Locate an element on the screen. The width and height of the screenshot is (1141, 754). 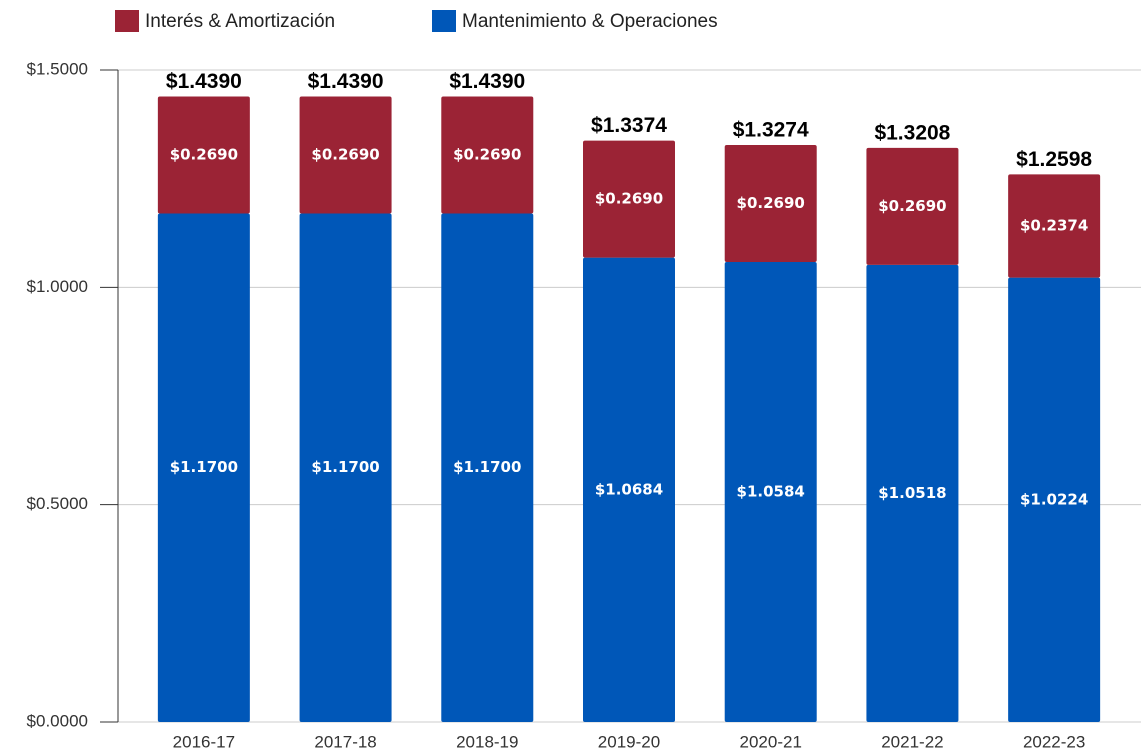
segment-label: $1.0684 is located at coordinates (629, 489).